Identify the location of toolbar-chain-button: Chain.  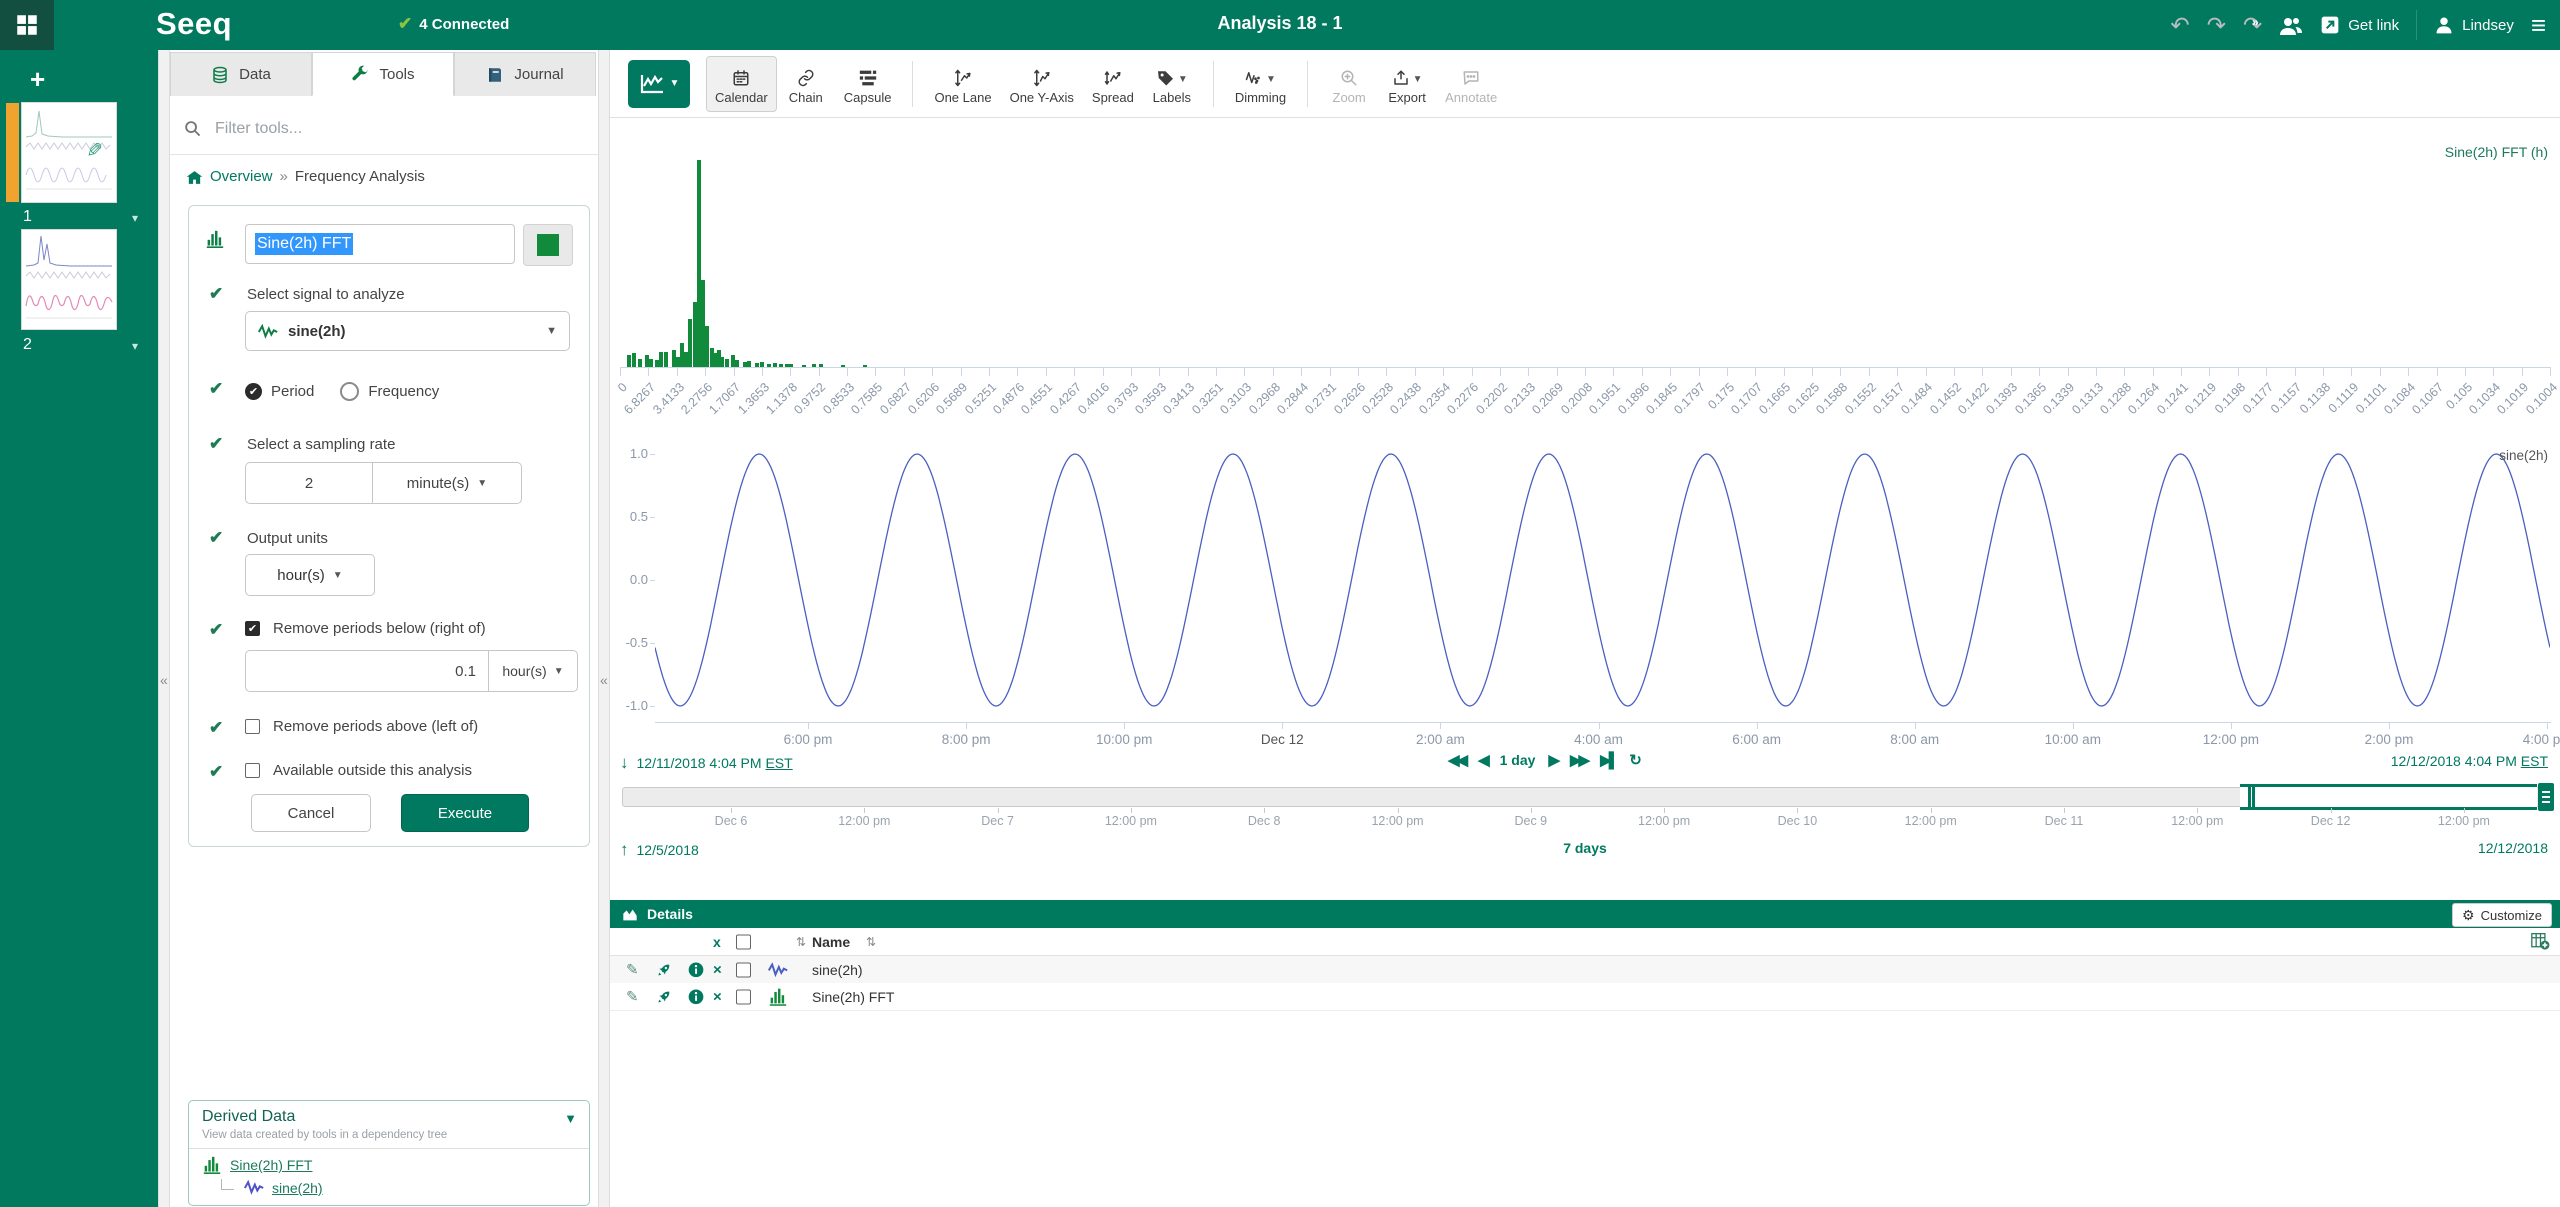
(806, 84).